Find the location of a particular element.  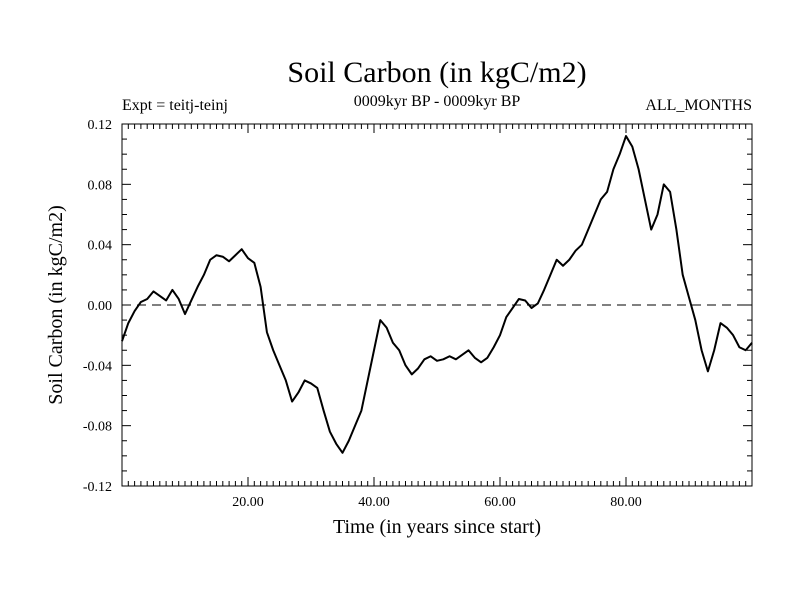

x-tick-labels: 20.00 40.00 60.00 80.00 is located at coordinates (437, 502).